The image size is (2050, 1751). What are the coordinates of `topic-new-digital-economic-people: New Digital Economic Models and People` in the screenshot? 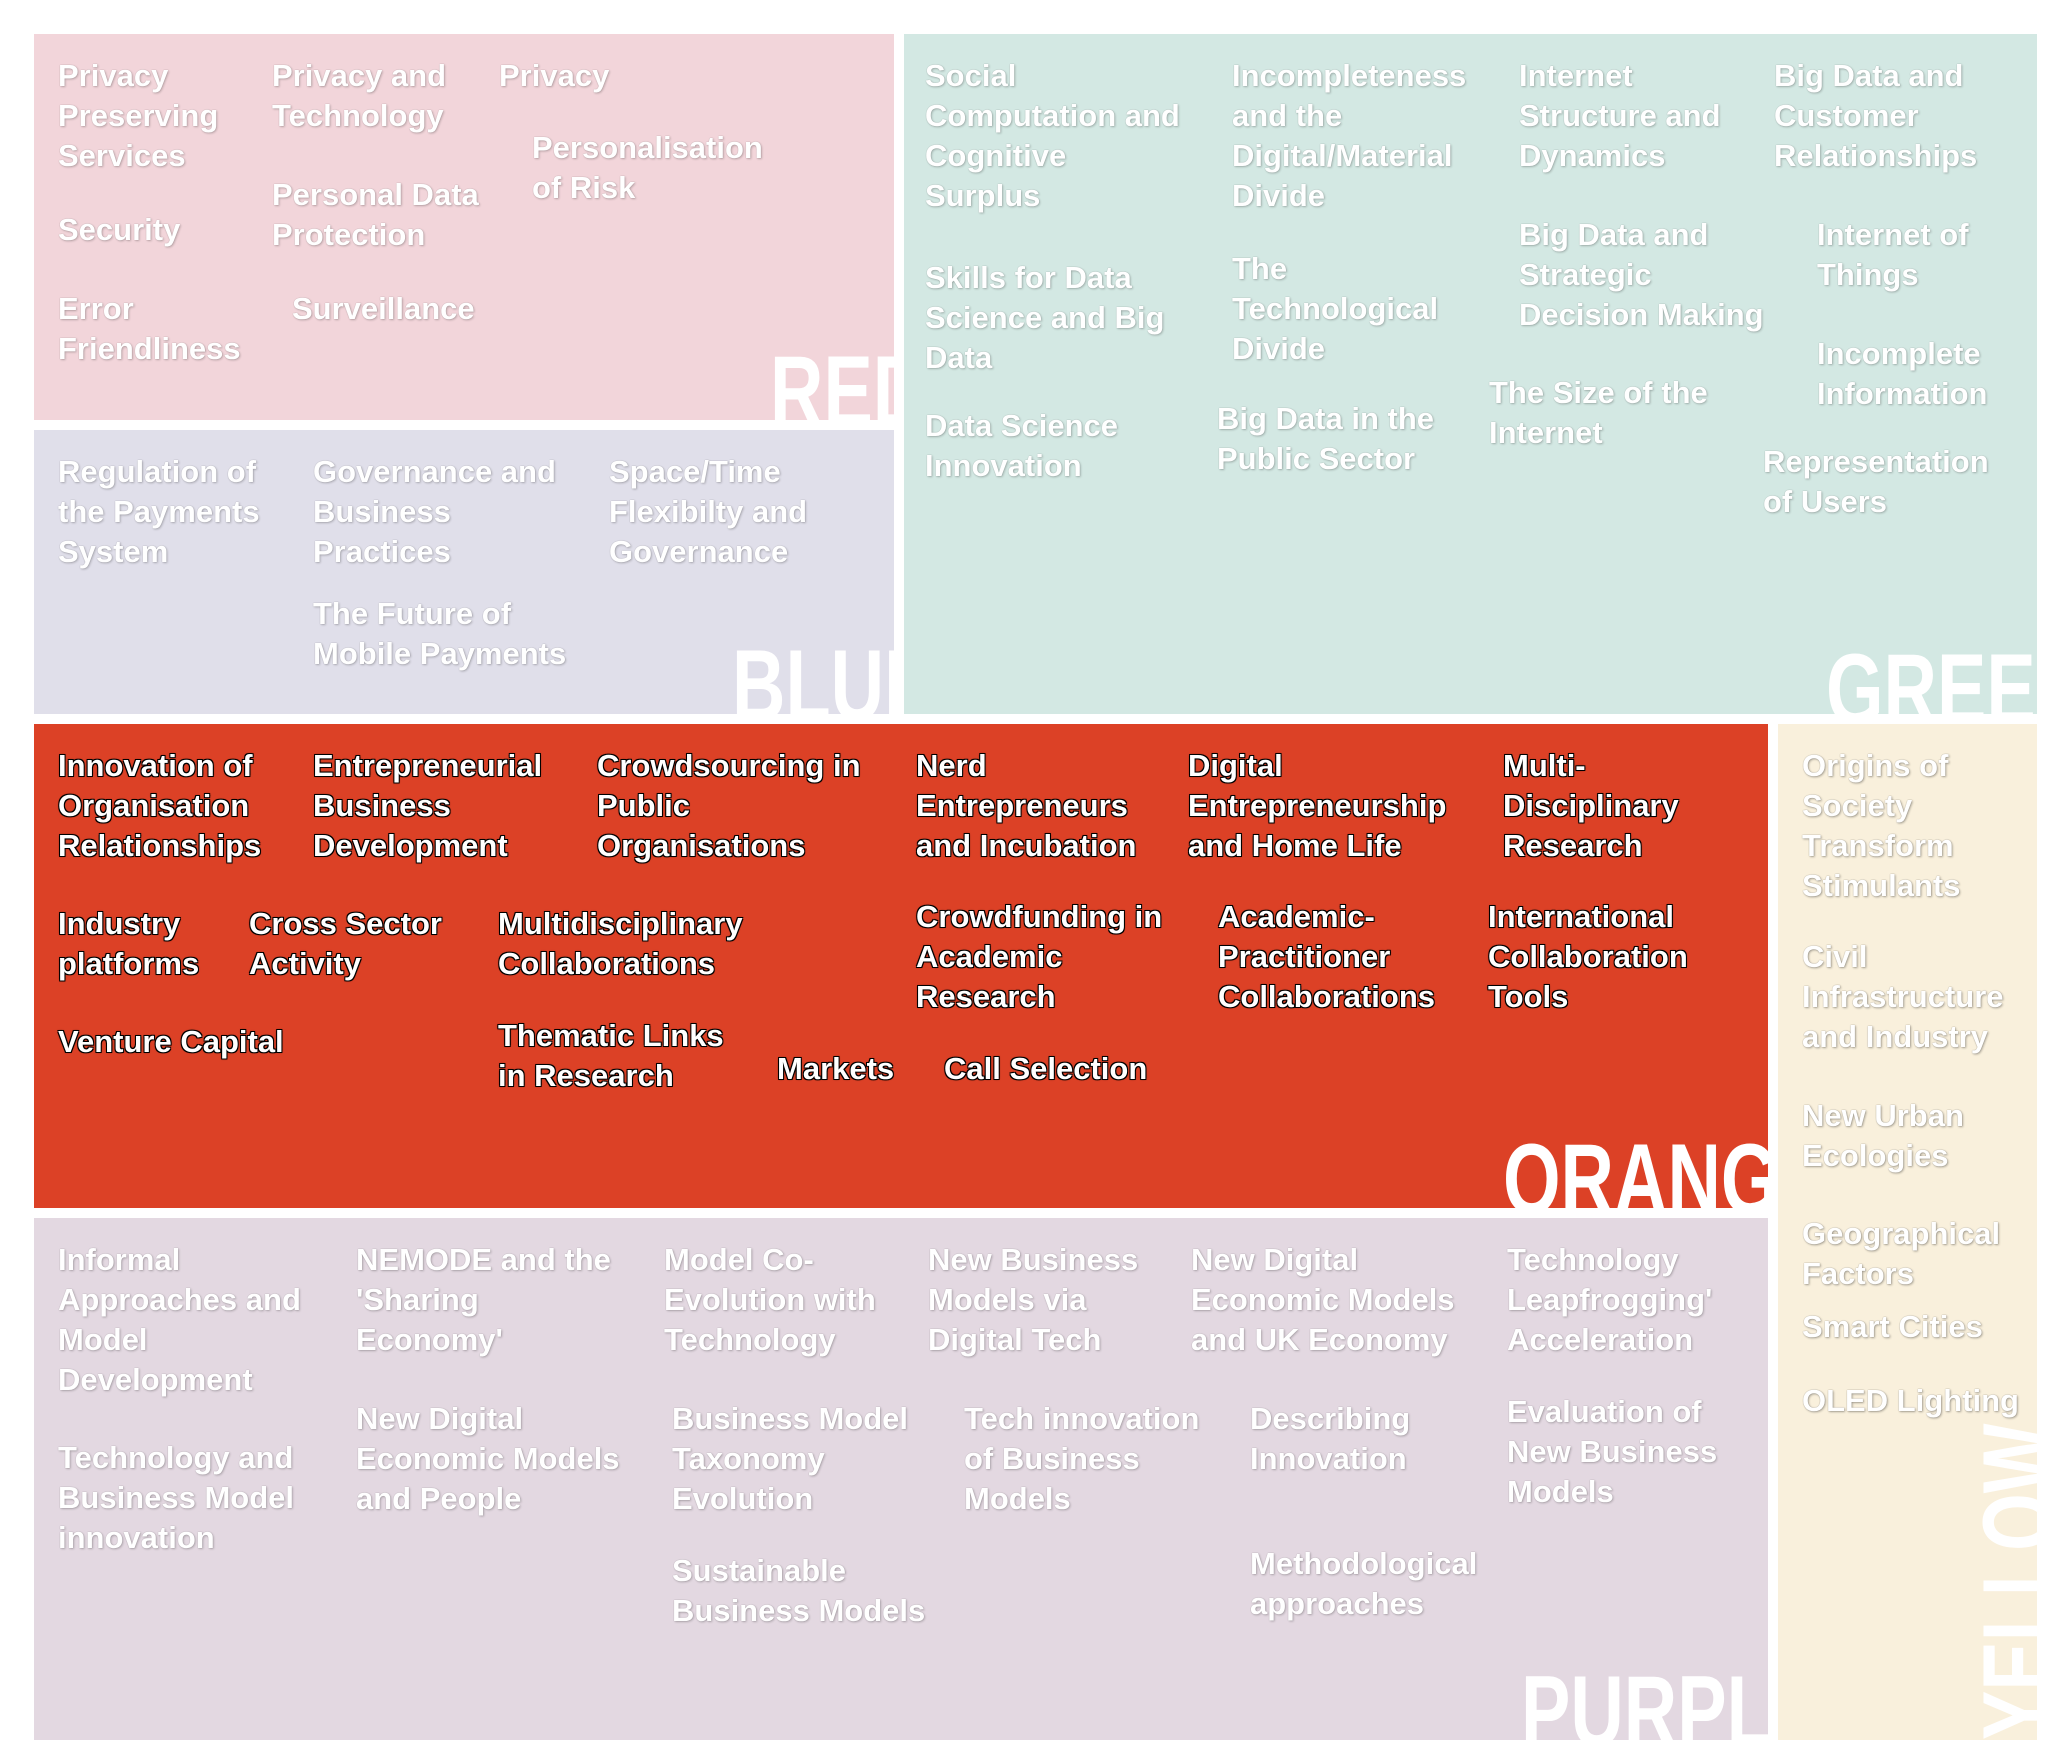 It's located at (488, 1458).